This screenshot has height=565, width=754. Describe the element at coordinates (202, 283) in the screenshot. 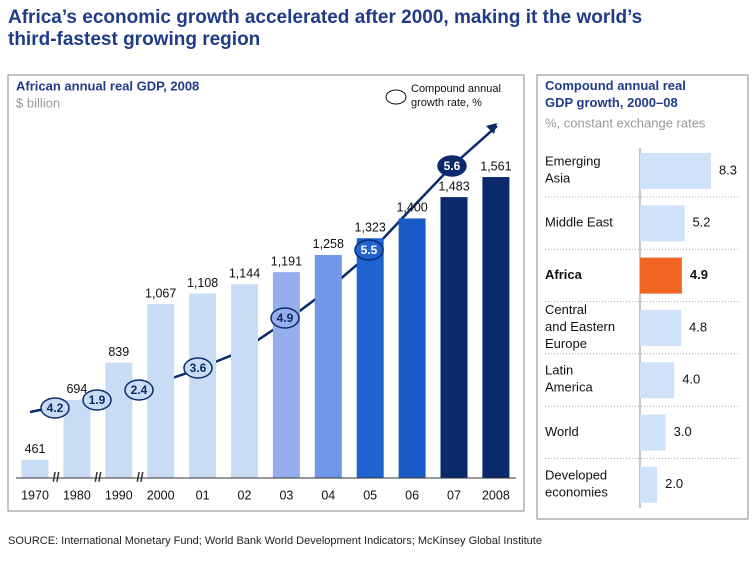

I see `value-label: 1,108` at that location.